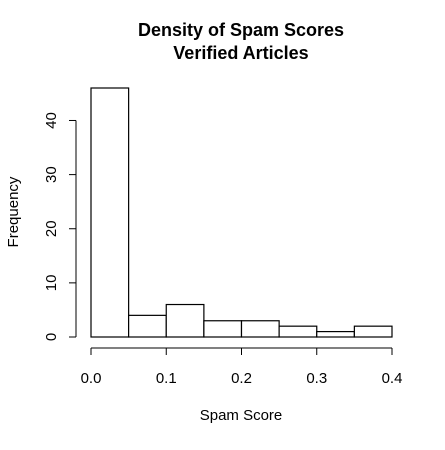  Describe the element at coordinates (166, 378) in the screenshot. I see `x-tick-label-1: 0.1` at that location.